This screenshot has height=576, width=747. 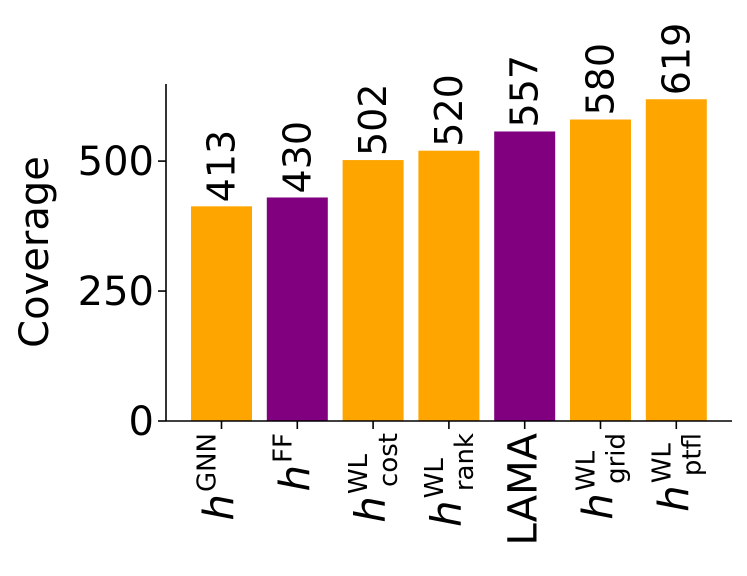 I want to click on y-tick-label-1: 250, so click(x=116, y=292).